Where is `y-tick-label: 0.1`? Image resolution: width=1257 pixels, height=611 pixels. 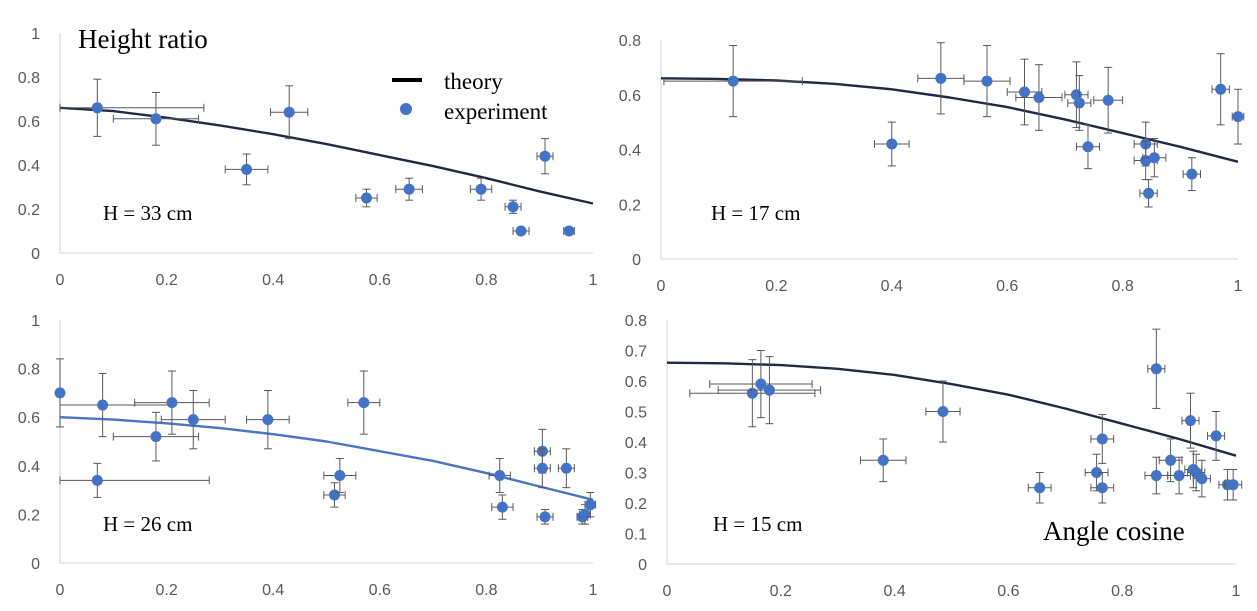 y-tick-label: 0.1 is located at coordinates (636, 535).